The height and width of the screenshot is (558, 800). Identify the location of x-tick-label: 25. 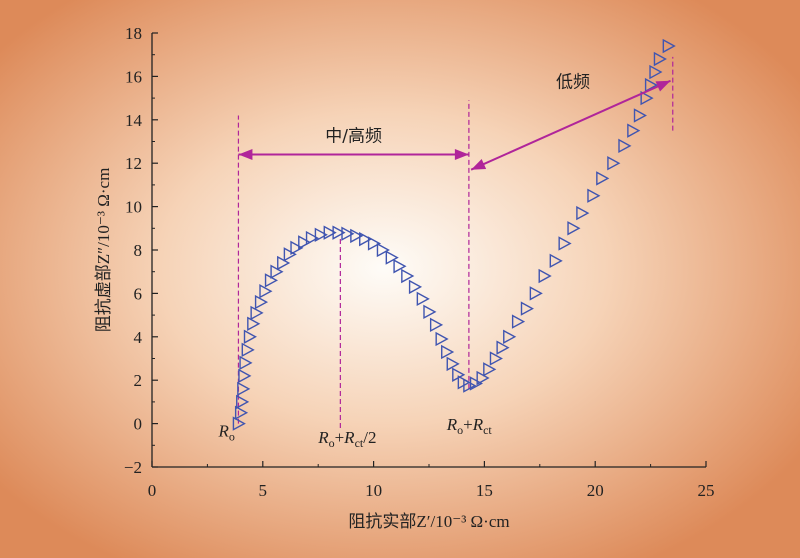
(706, 490).